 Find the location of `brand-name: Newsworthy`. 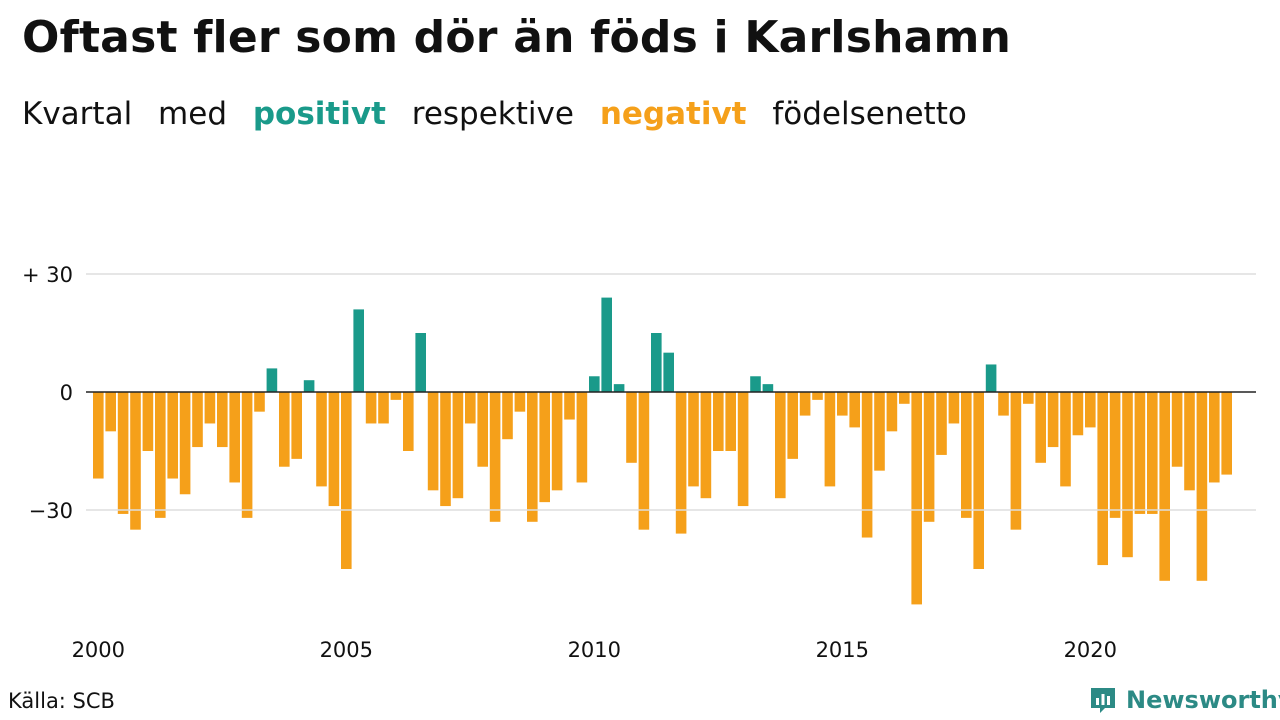

brand-name: Newsworthy is located at coordinates (1203, 700).